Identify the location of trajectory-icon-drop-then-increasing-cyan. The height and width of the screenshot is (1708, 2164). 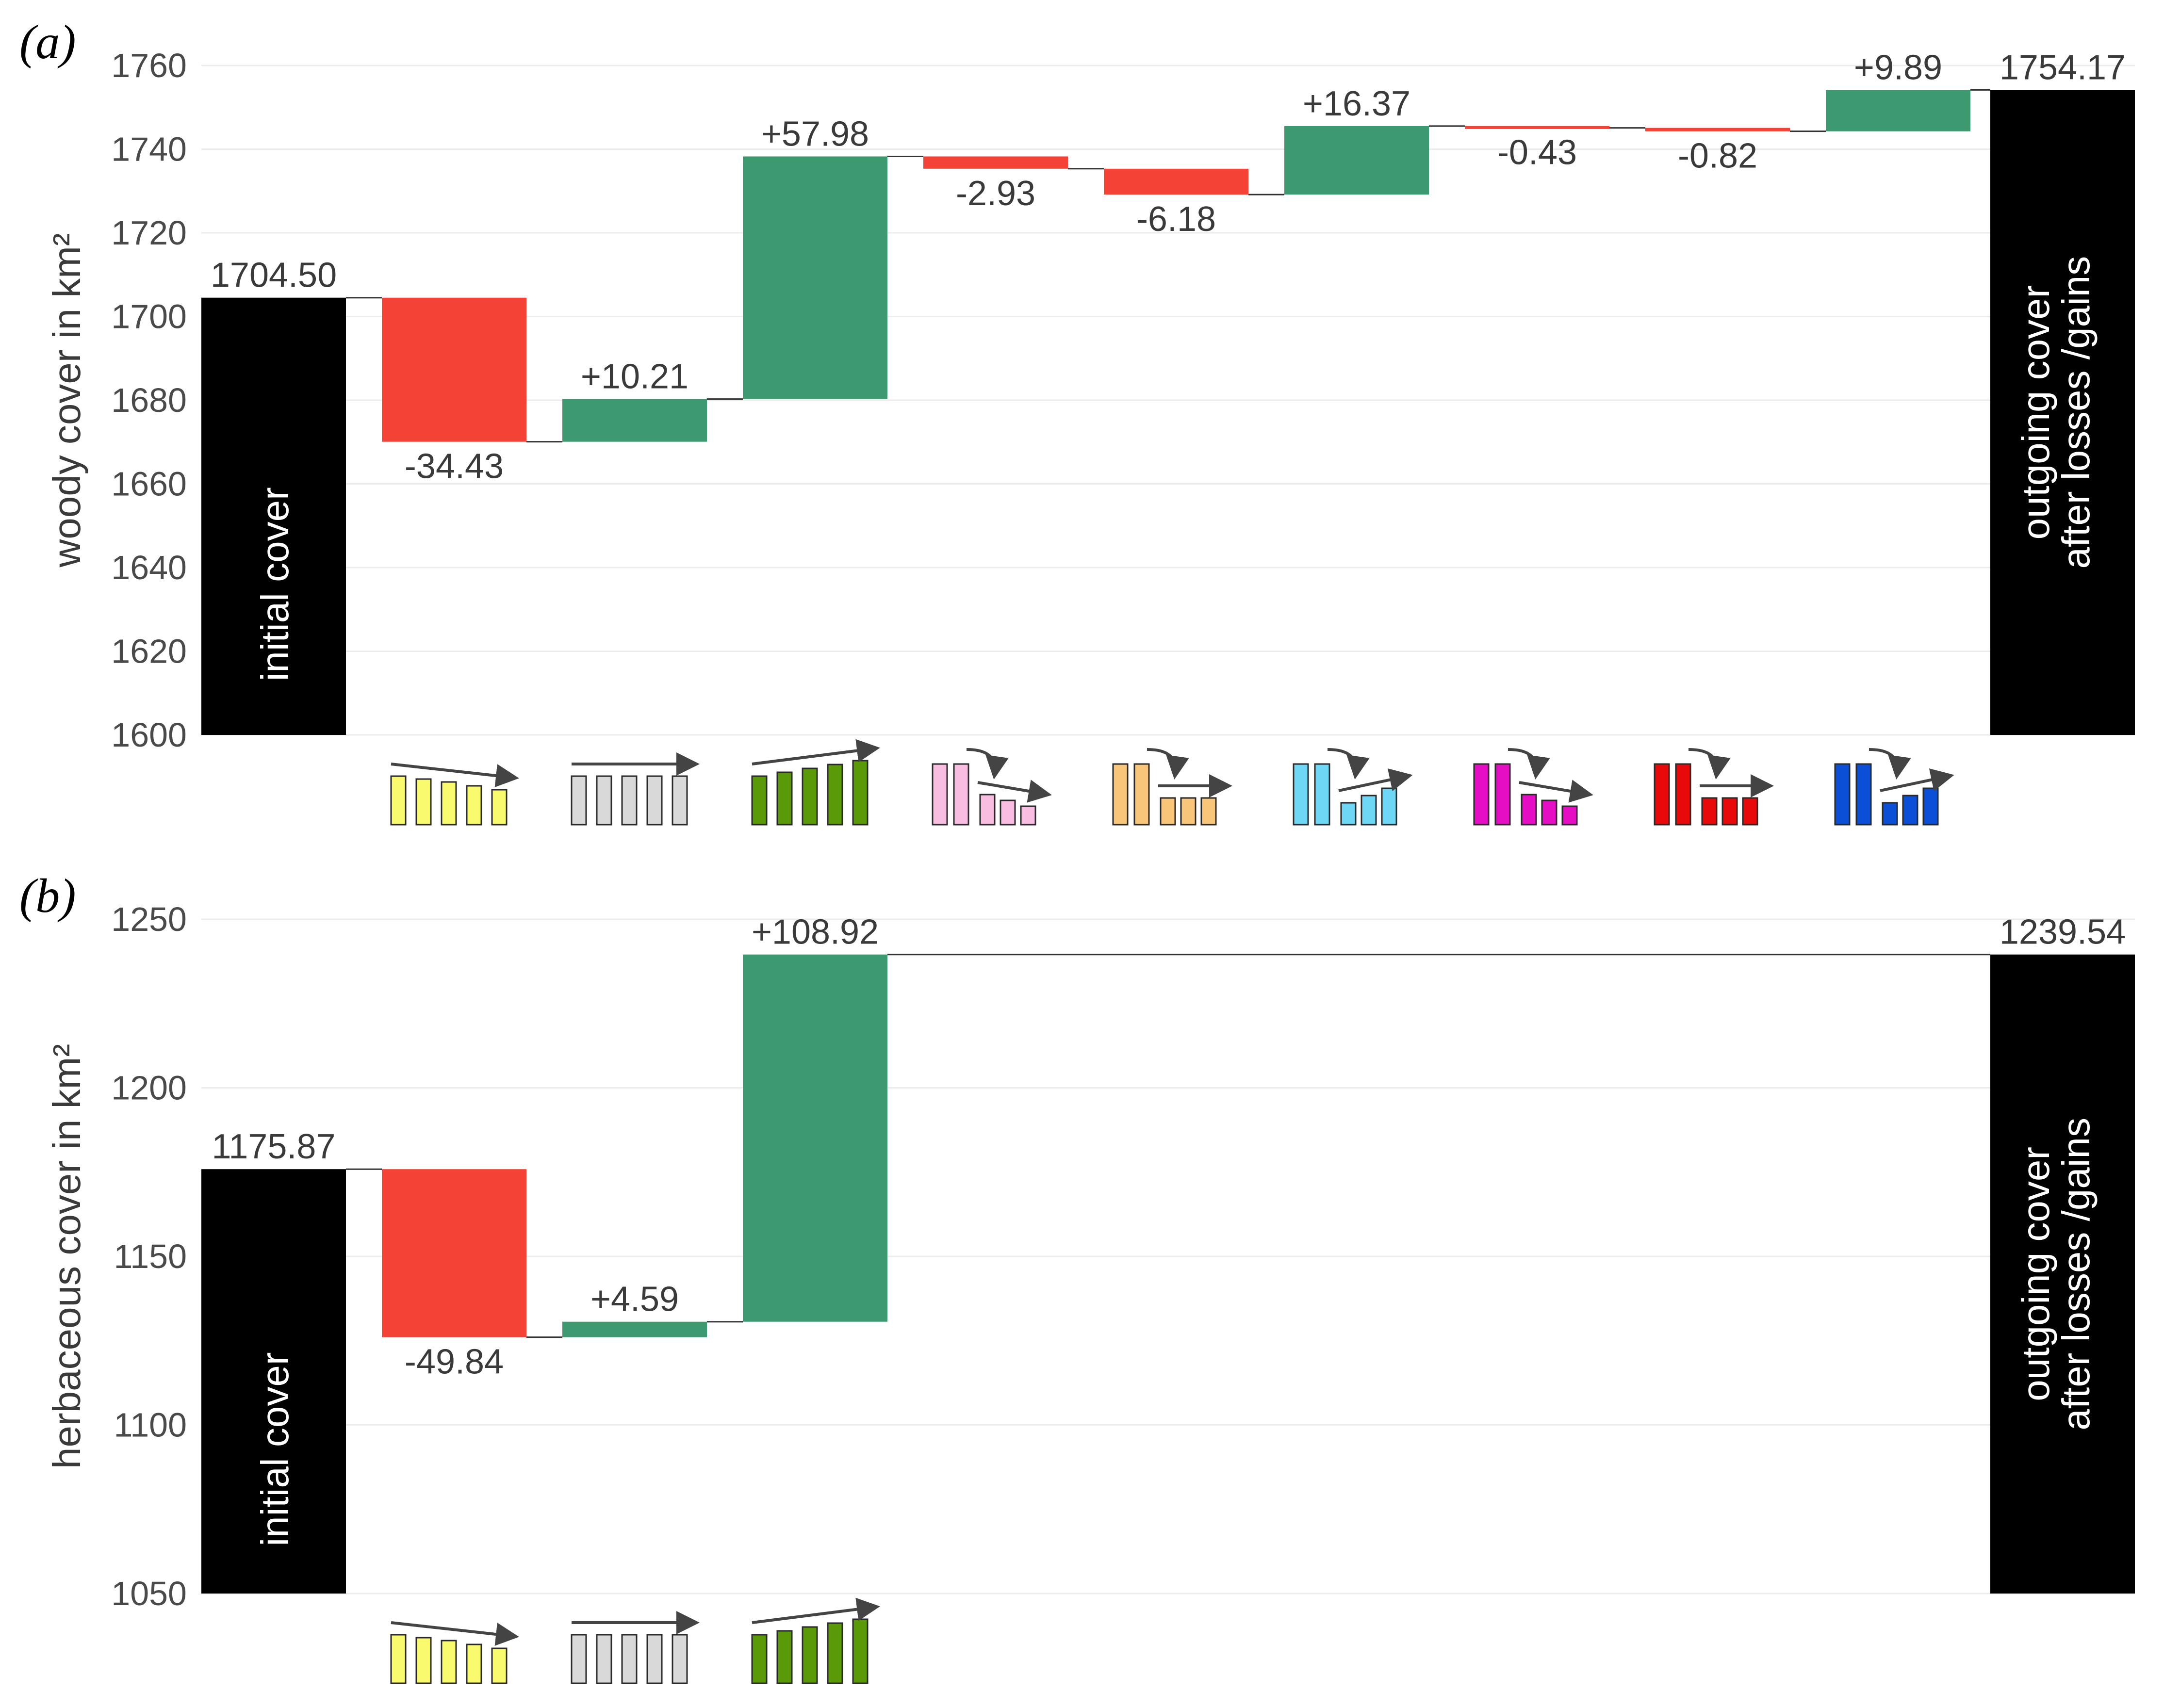
(1353, 787).